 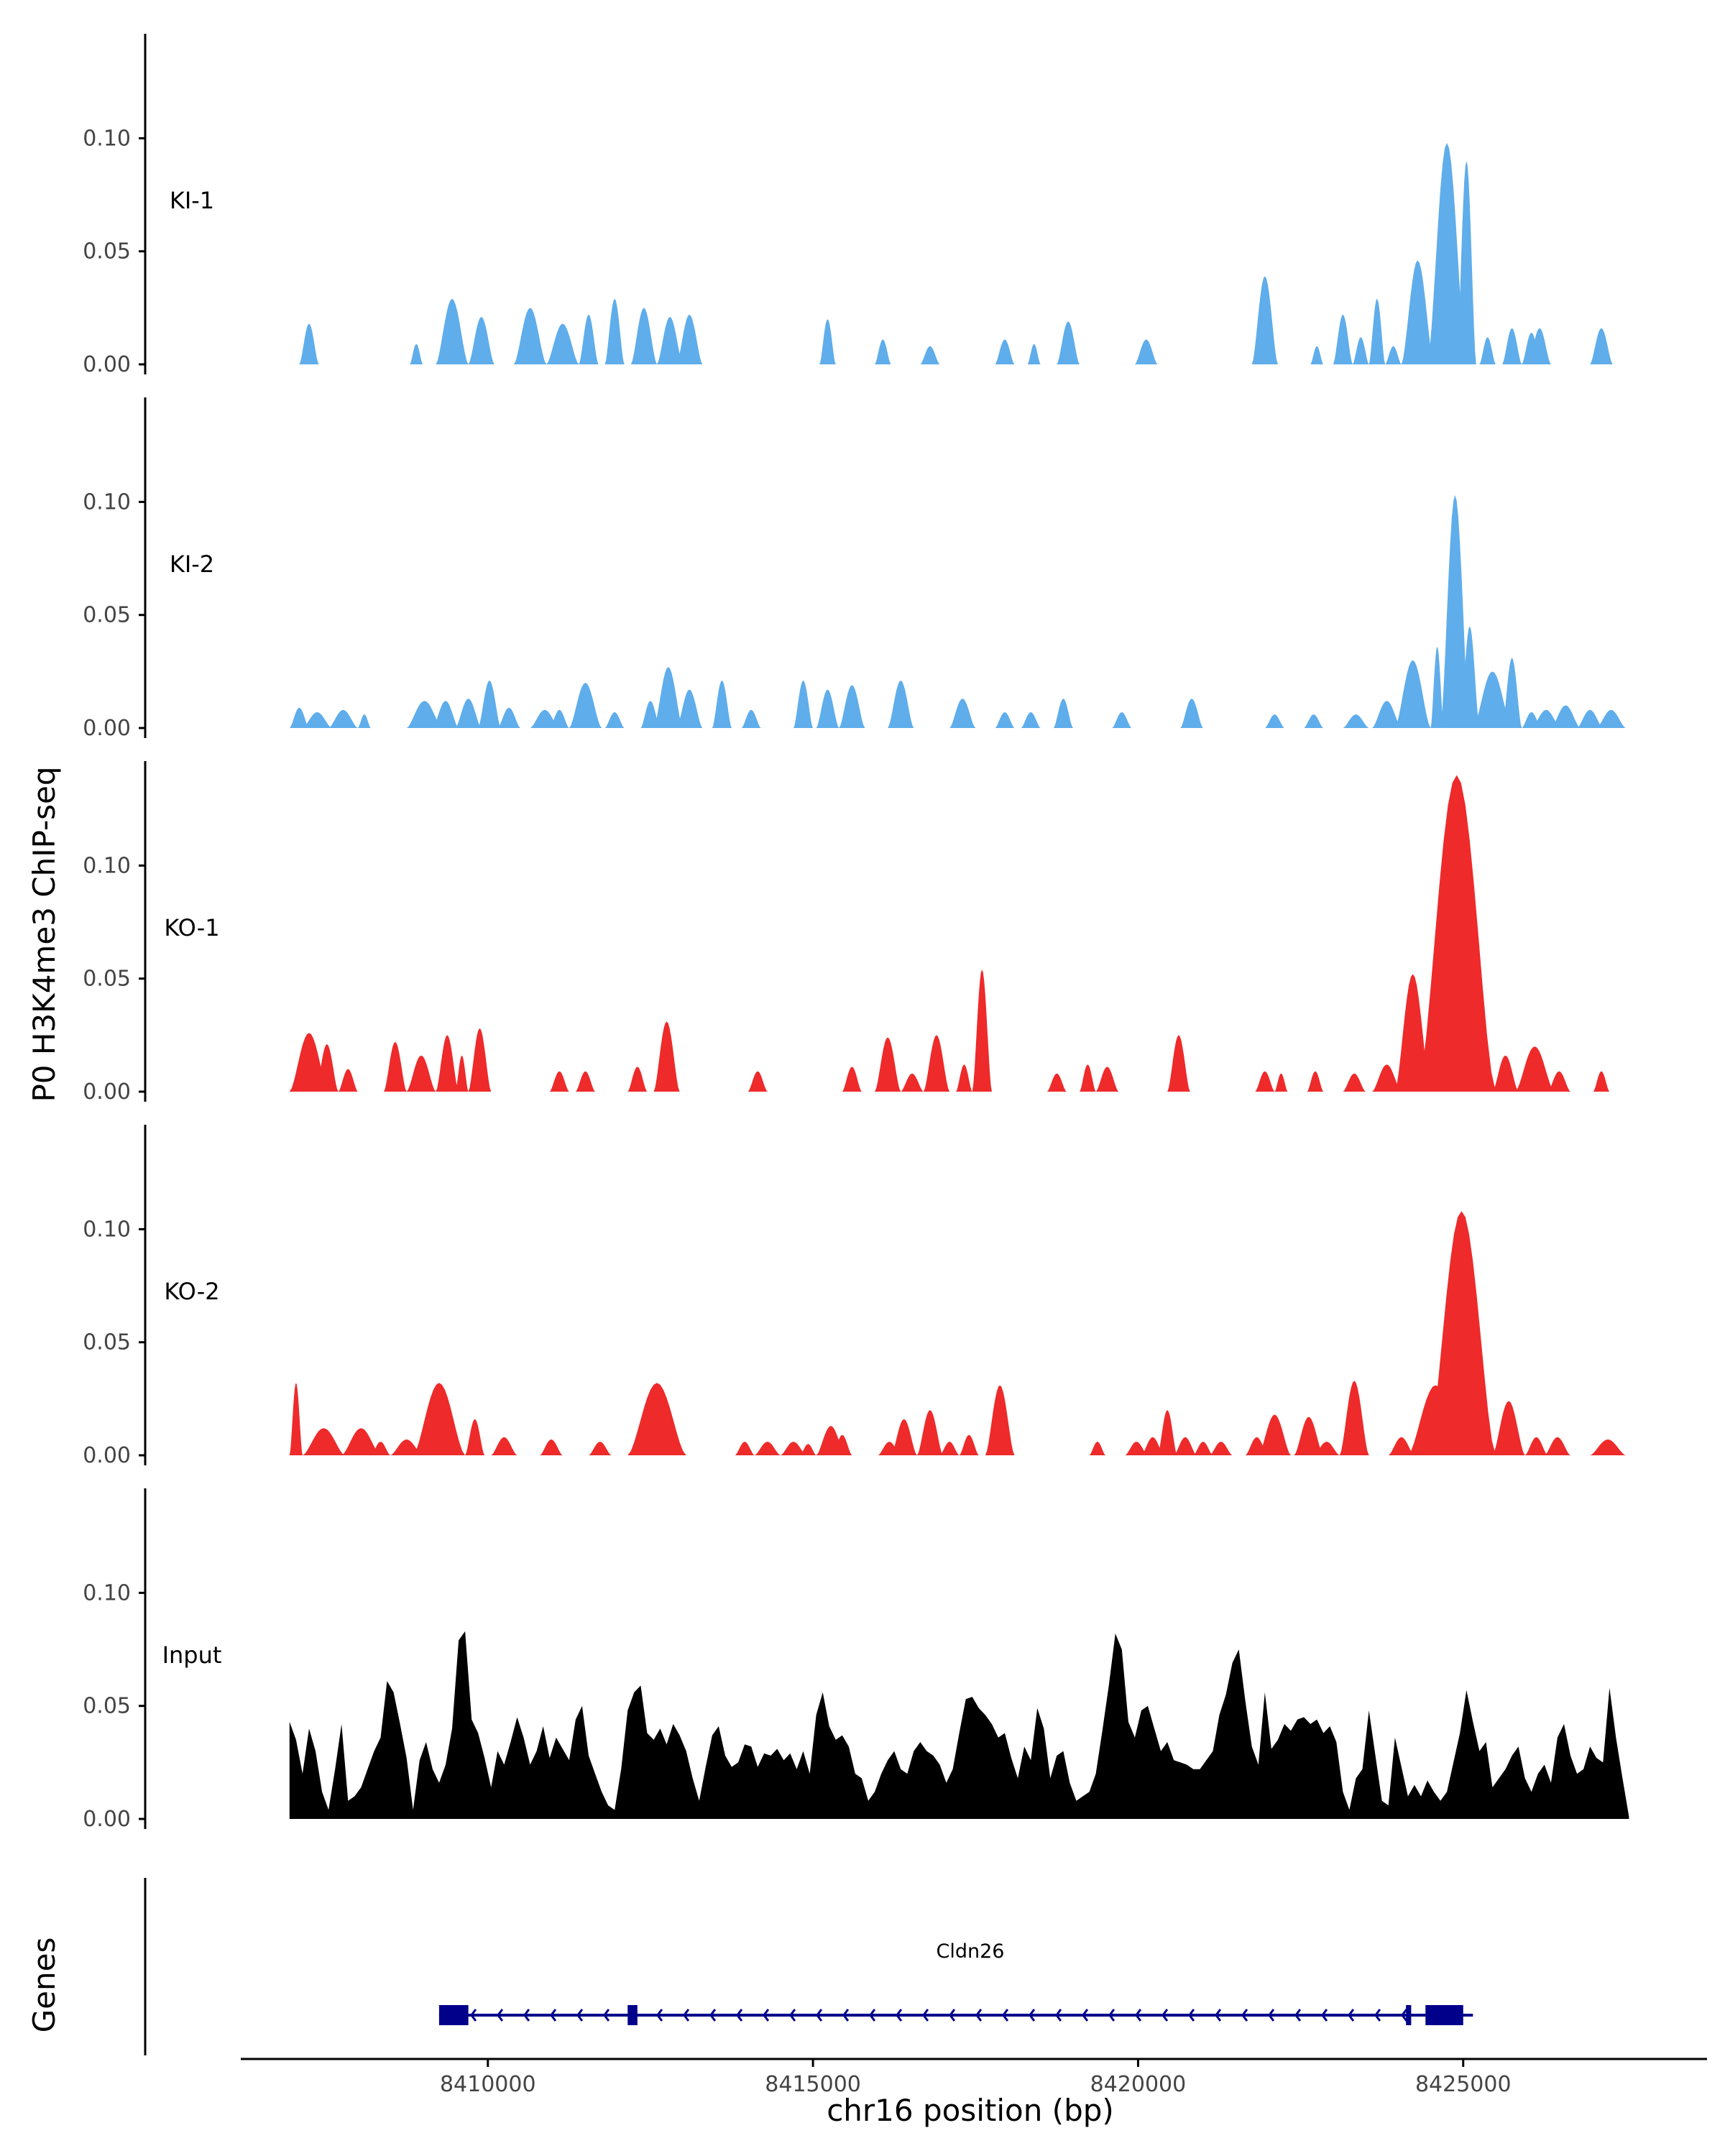 I want to click on track-label: KI-1, so click(x=192, y=200).